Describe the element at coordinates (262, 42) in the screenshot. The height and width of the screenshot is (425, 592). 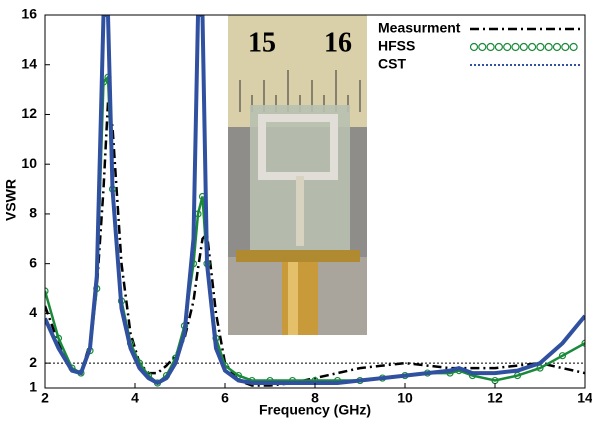
I see `inset-label: 15` at that location.